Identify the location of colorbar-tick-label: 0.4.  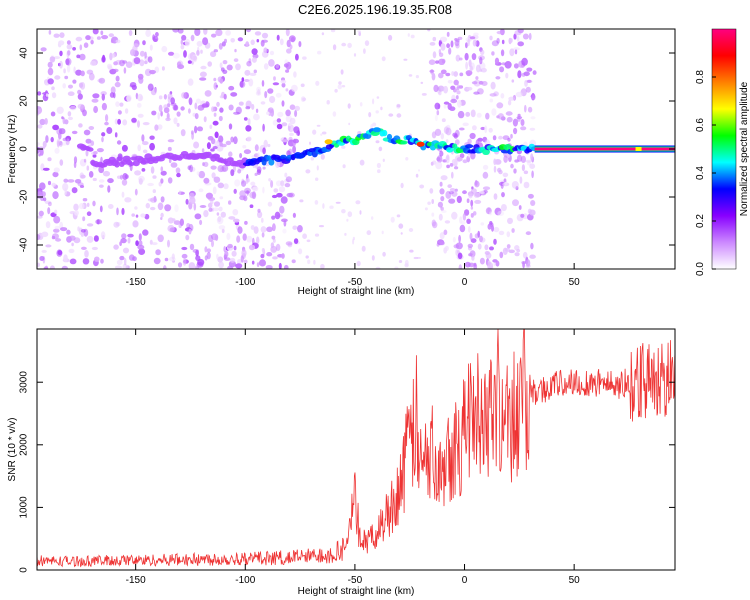
(700, 173).